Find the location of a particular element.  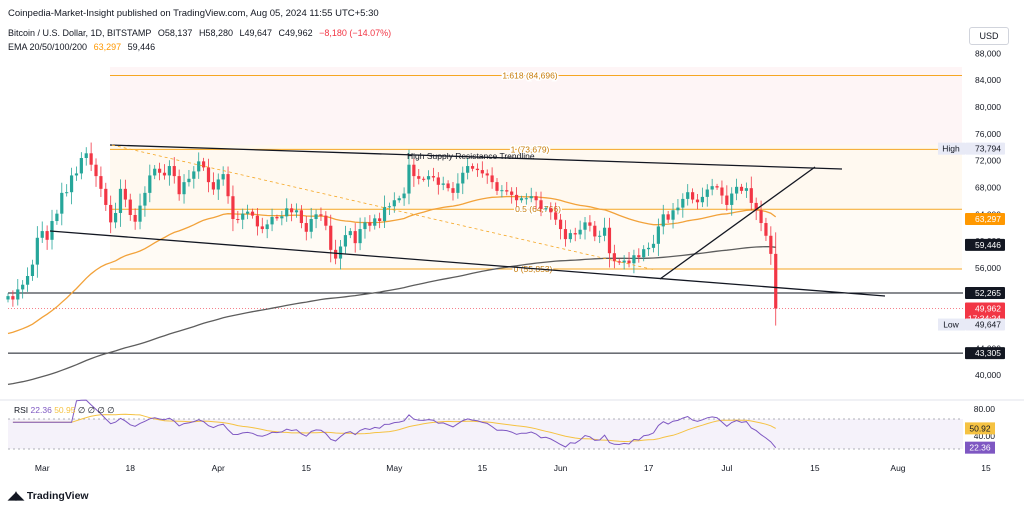

ema-legend: EMA 20/50/100/200 63,297 59,446 is located at coordinates (83, 47).